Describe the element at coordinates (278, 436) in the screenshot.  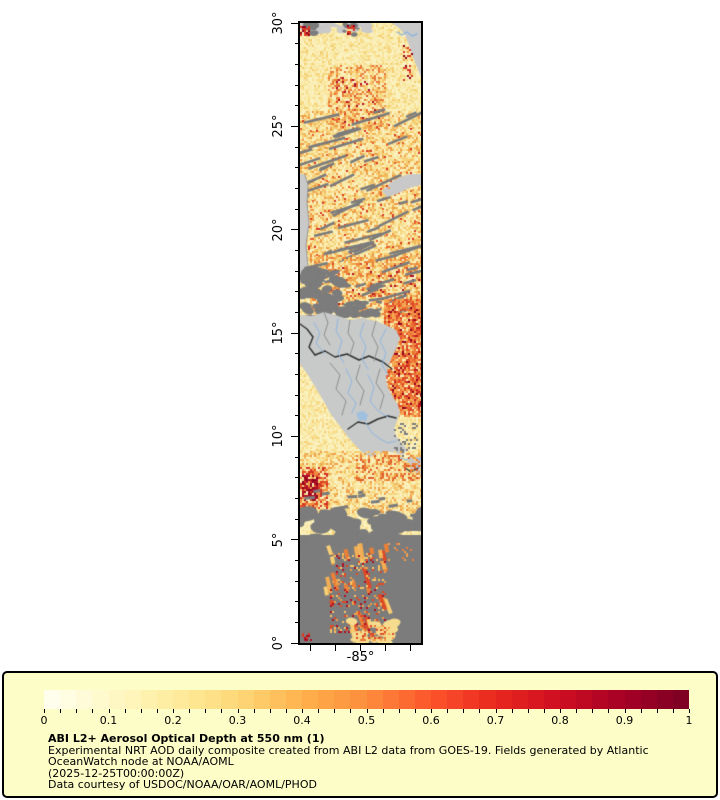
I see `y-axis-label: 10°` at that location.